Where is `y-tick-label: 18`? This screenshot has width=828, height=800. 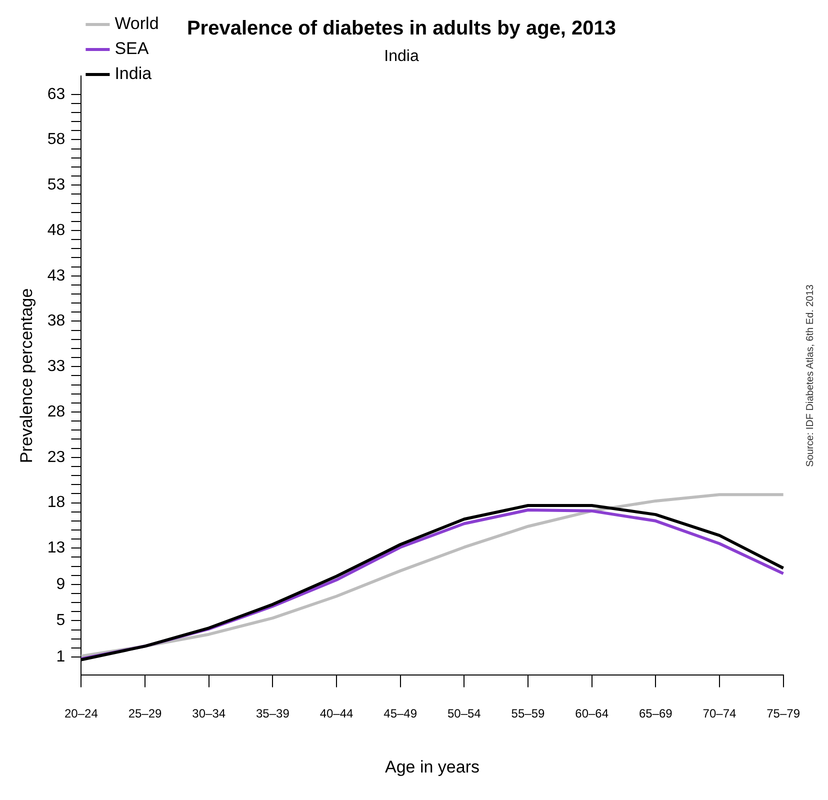 y-tick-label: 18 is located at coordinates (56, 503).